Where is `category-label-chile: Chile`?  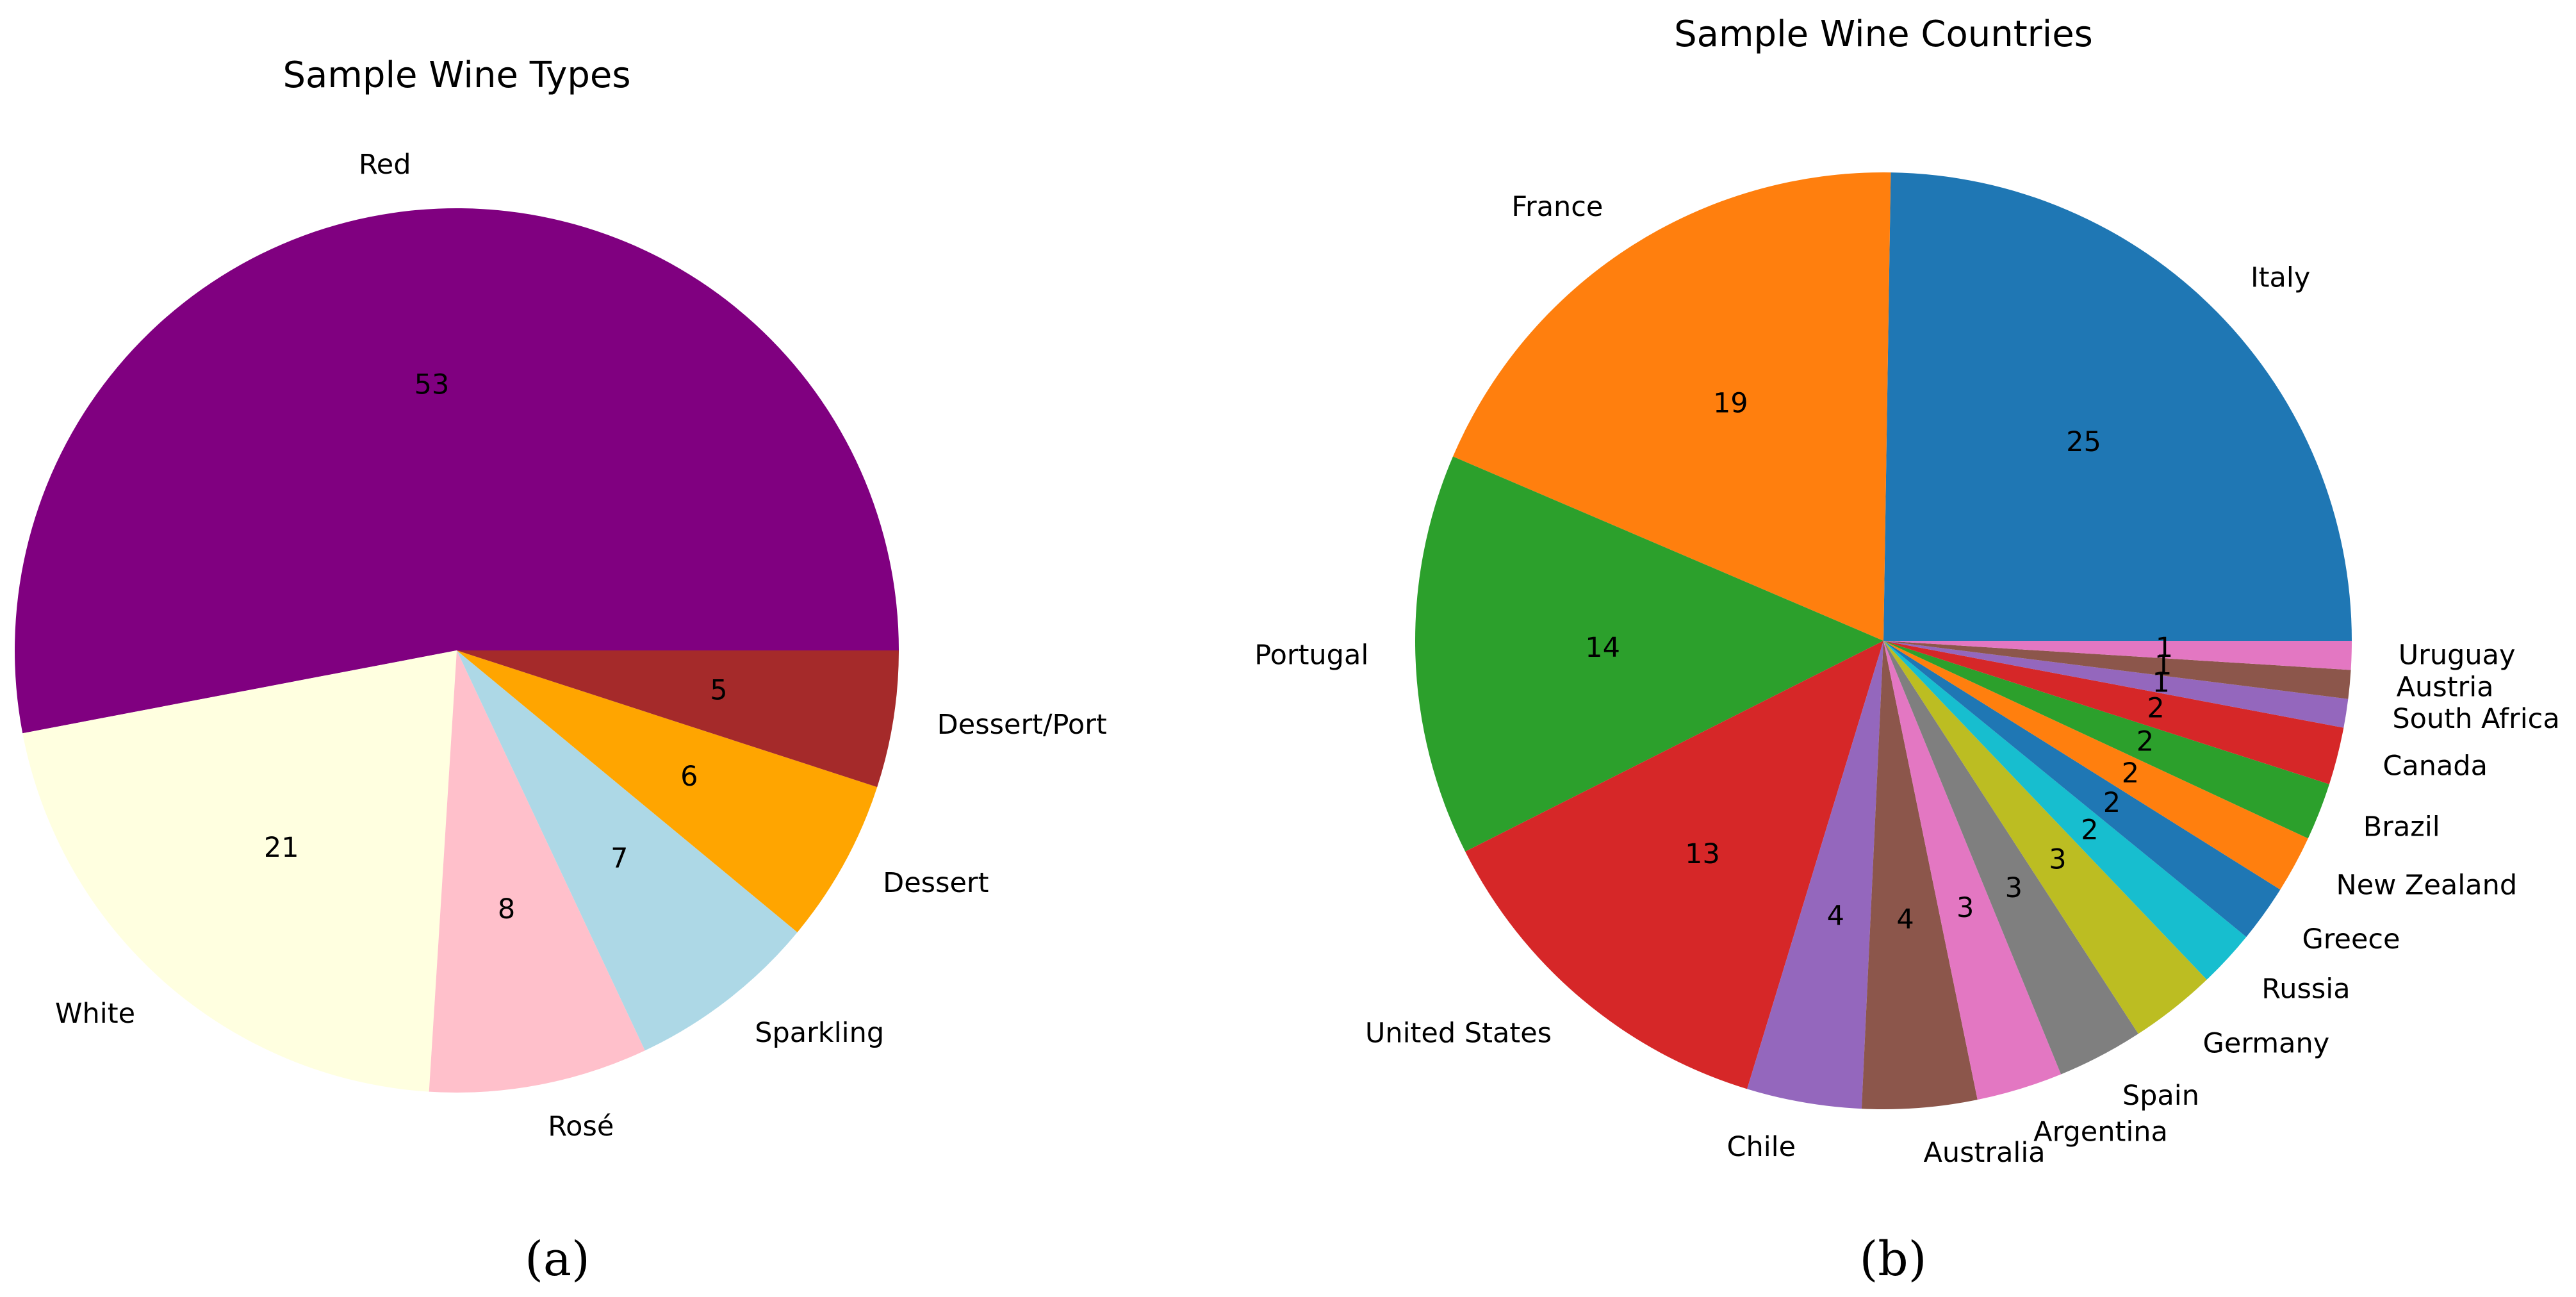
category-label-chile: Chile is located at coordinates (1762, 1147).